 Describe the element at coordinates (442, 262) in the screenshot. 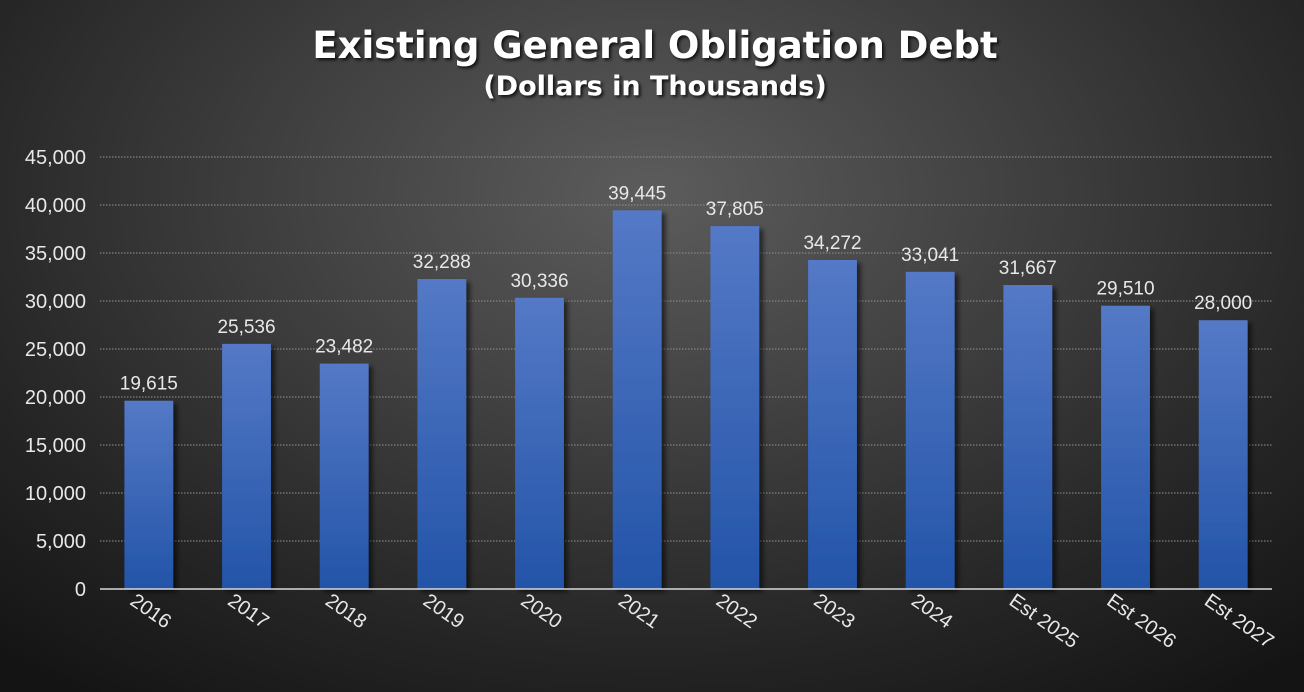

I see `data-label: 32,288` at that location.